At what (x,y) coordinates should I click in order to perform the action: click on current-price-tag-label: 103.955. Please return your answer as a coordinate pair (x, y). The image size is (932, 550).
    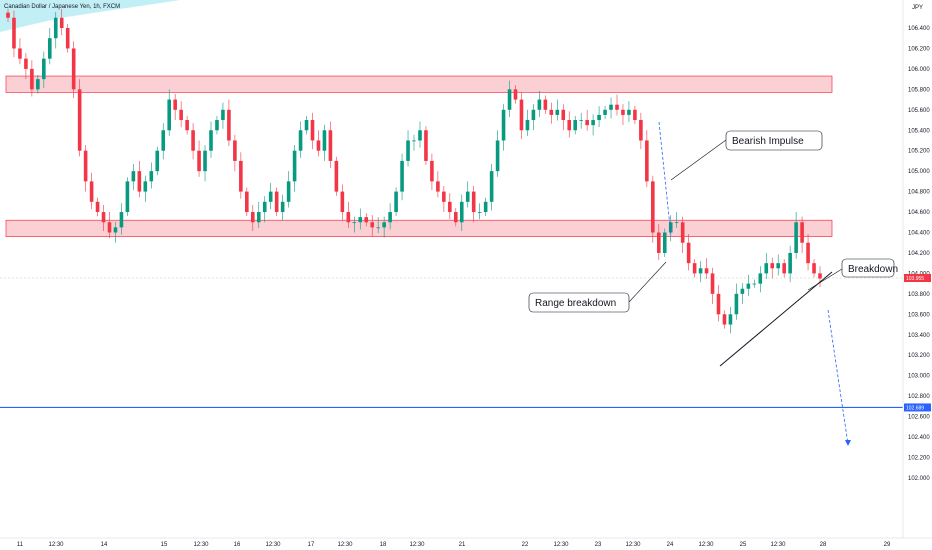
    Looking at the image, I should click on (915, 279).